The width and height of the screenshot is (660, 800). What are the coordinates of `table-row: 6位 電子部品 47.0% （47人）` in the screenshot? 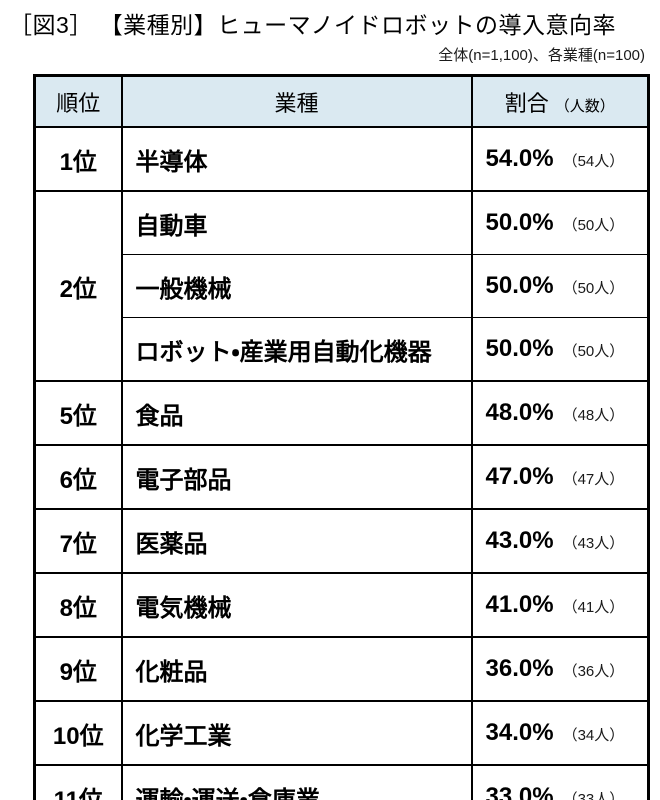 It's located at (341, 476).